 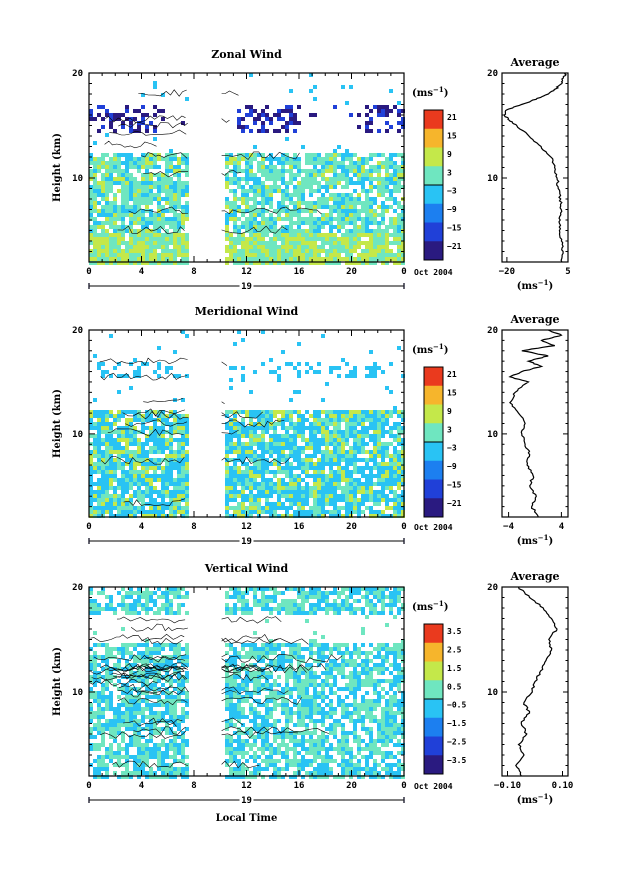 What do you see at coordinates (454, 485) in the screenshot?
I see `colorbar-tick-label: −15` at bounding box center [454, 485].